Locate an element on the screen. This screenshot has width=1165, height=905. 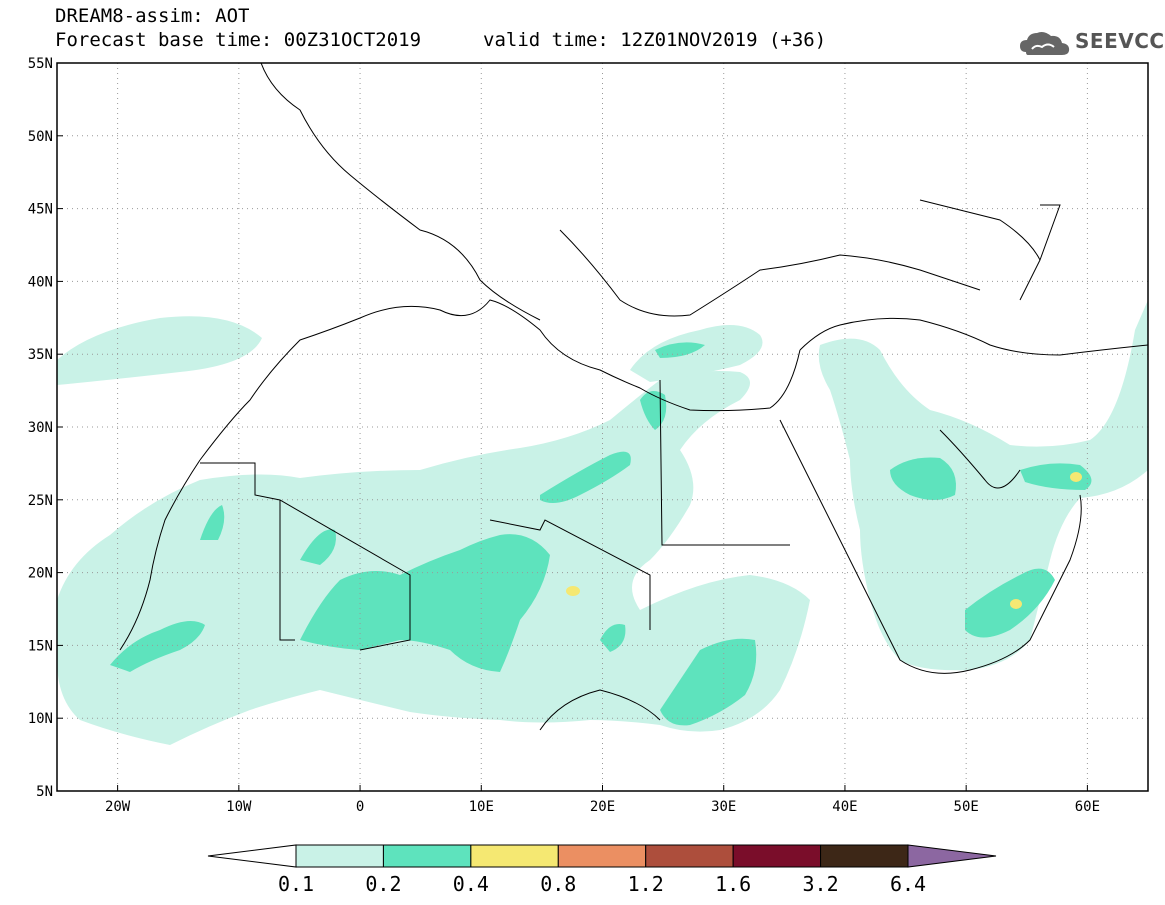
colorbar-low-extension is located at coordinates (252, 856).